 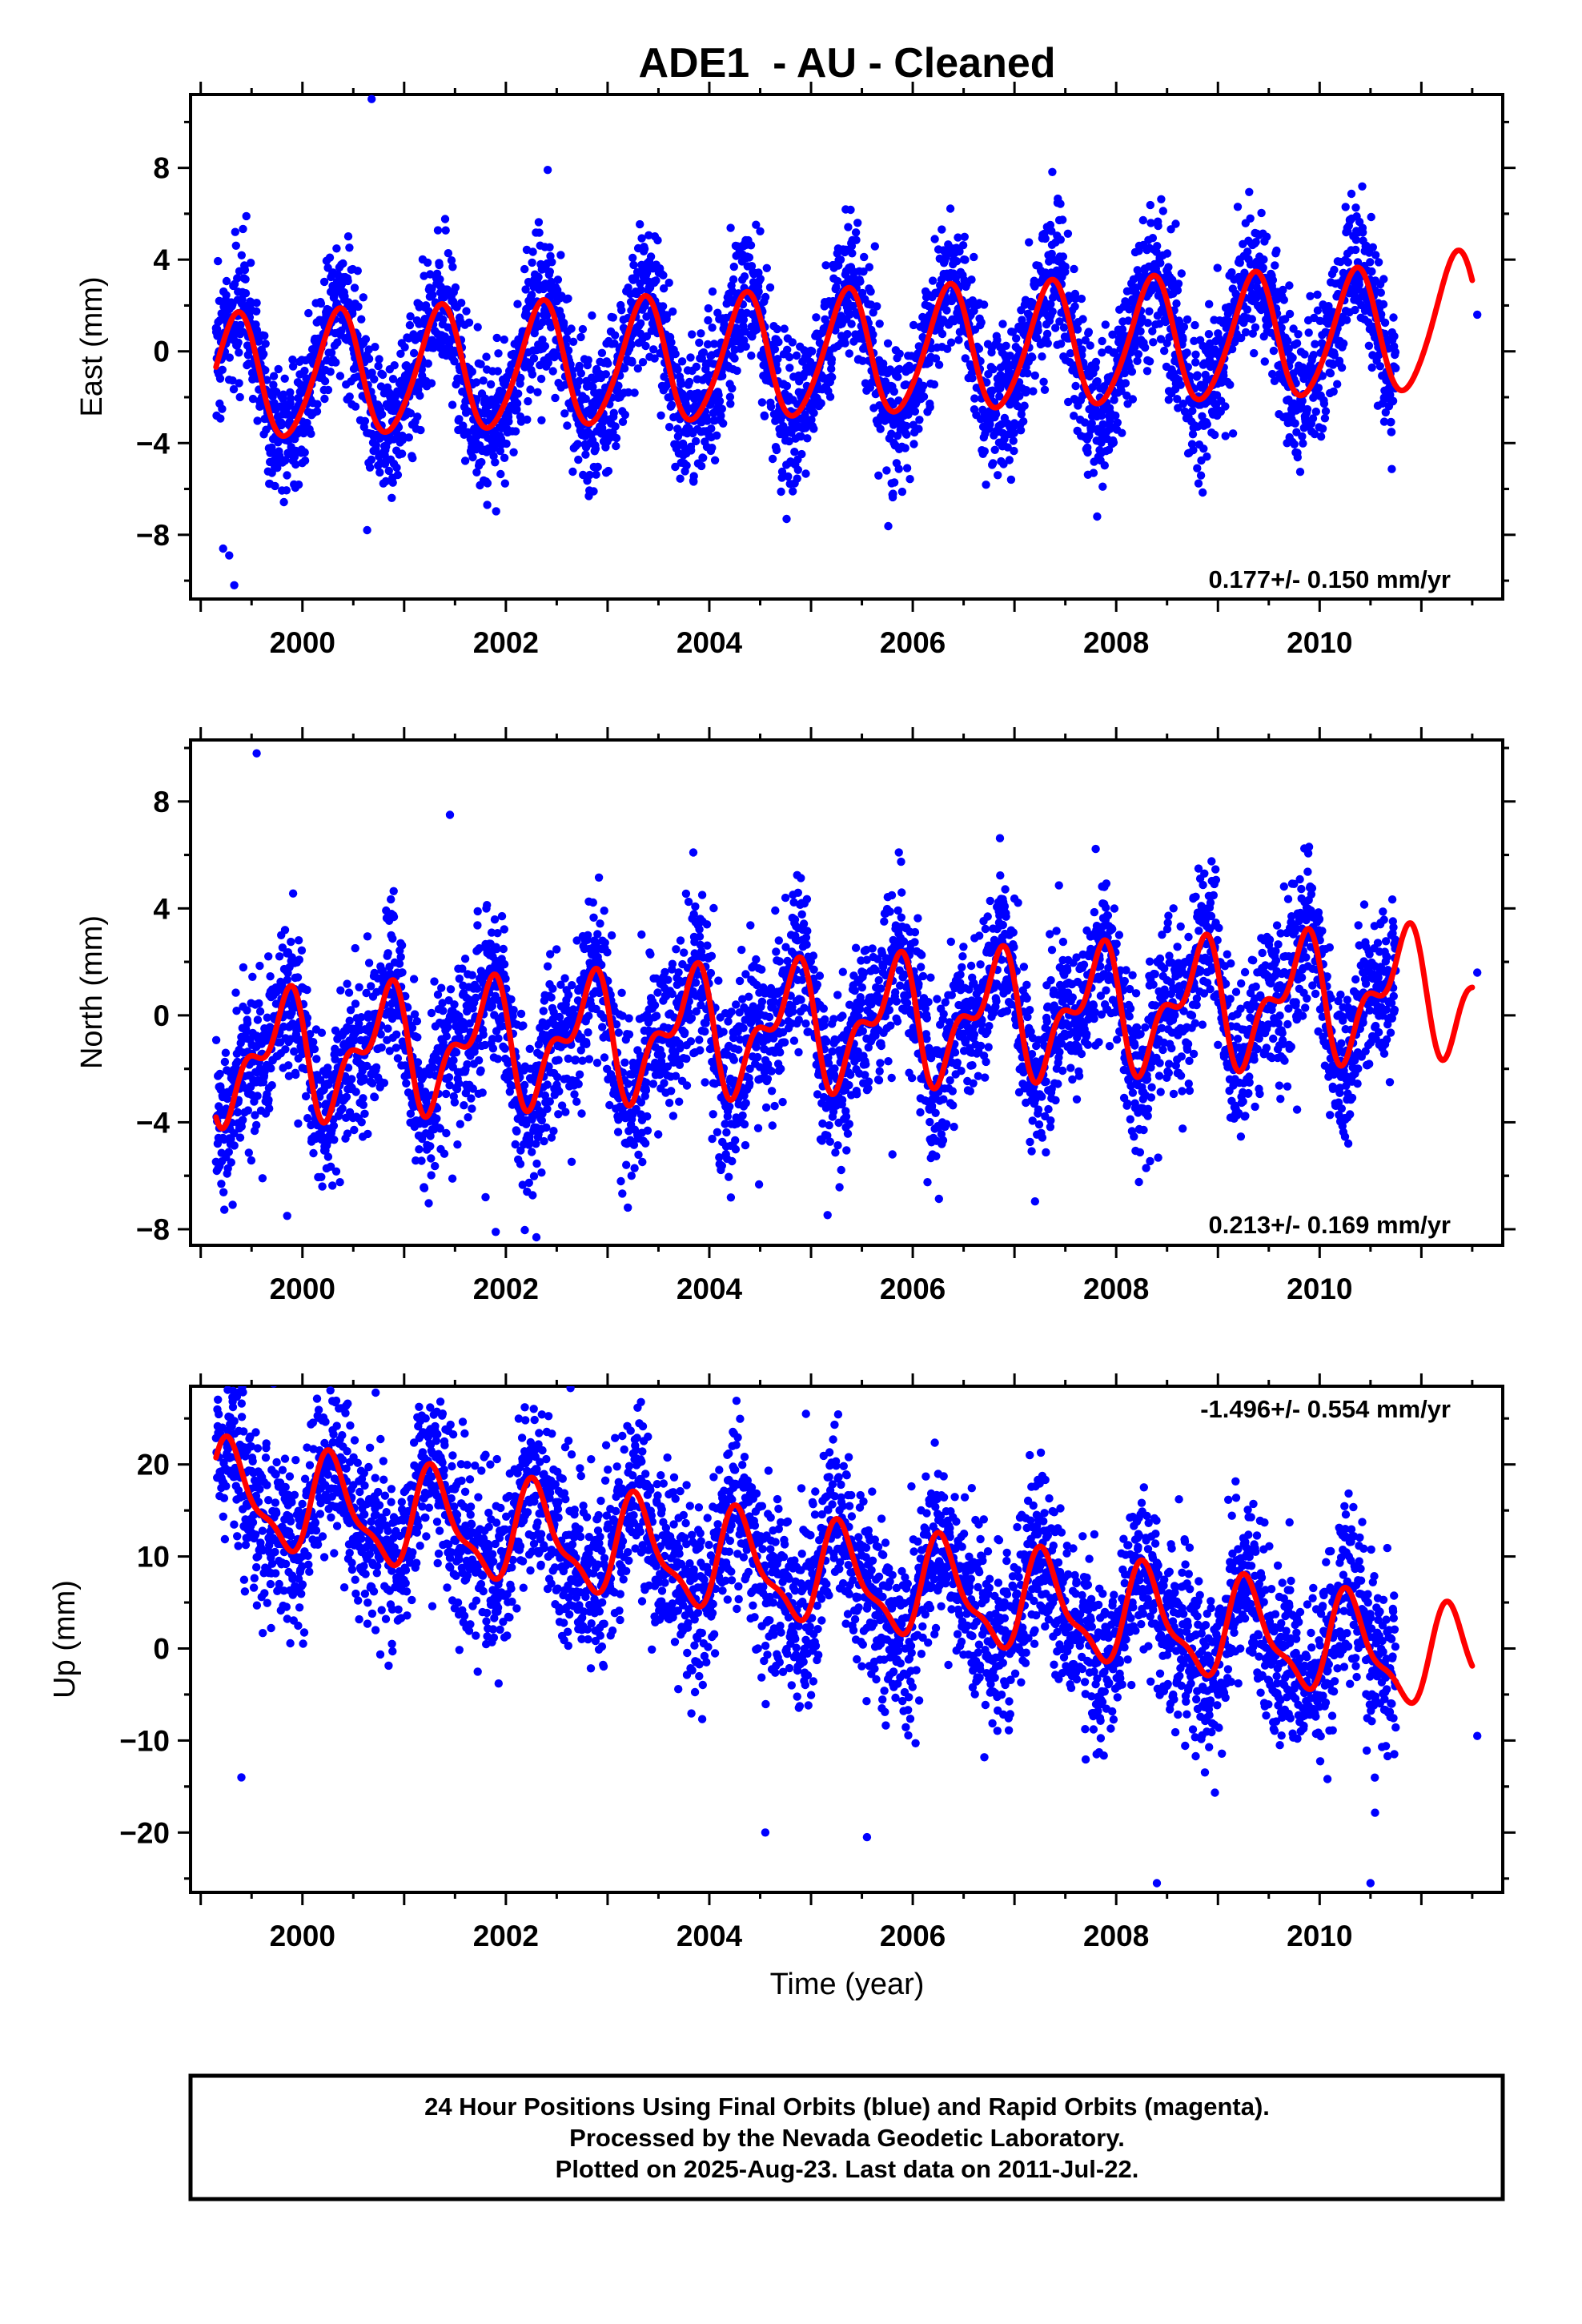 What do you see at coordinates (1330, 579) in the screenshot?
I see `east-rate-label: 0.177+/- 0.150 mm/yr` at bounding box center [1330, 579].